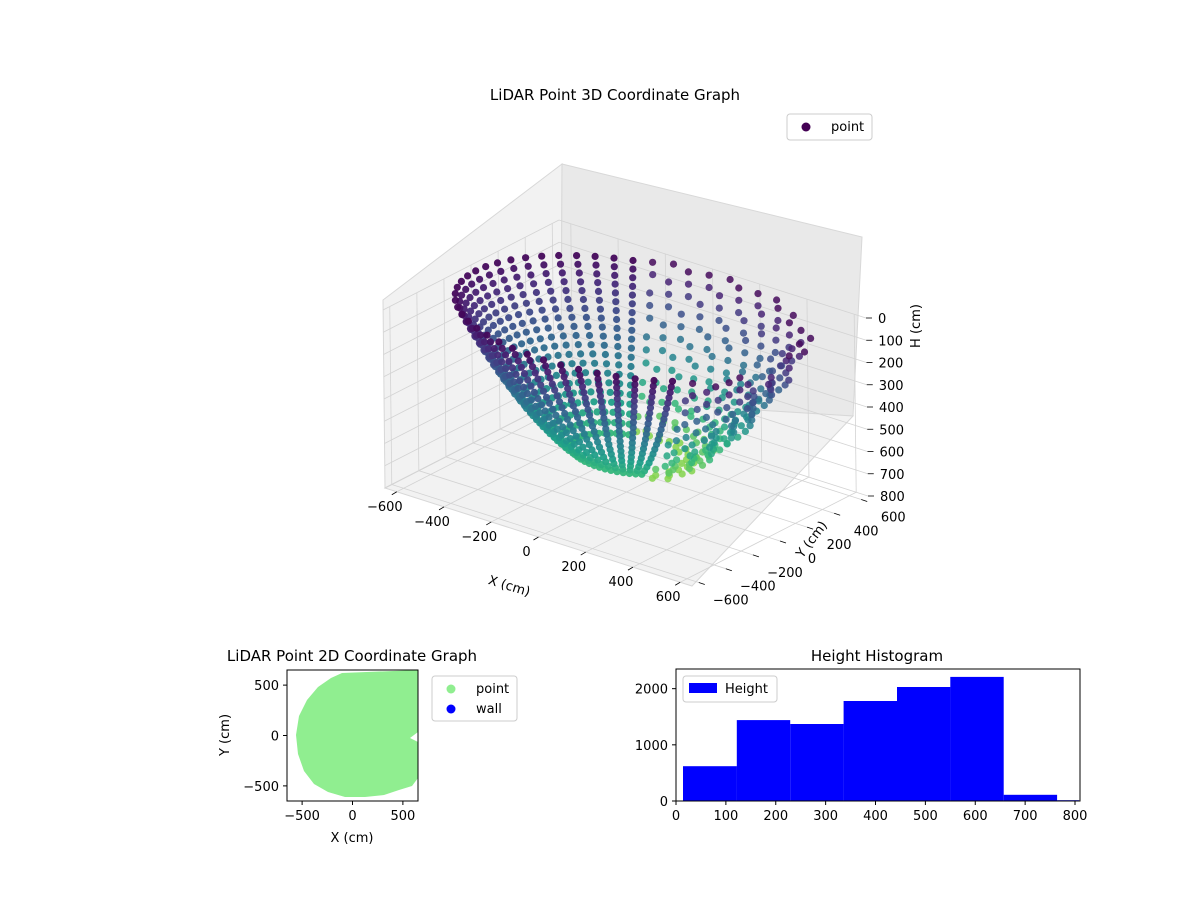 Image resolution: width=1200 pixels, height=900 pixels. What do you see at coordinates (714, 402) in the screenshot?
I see `grid-line-back-h` at bounding box center [714, 402].